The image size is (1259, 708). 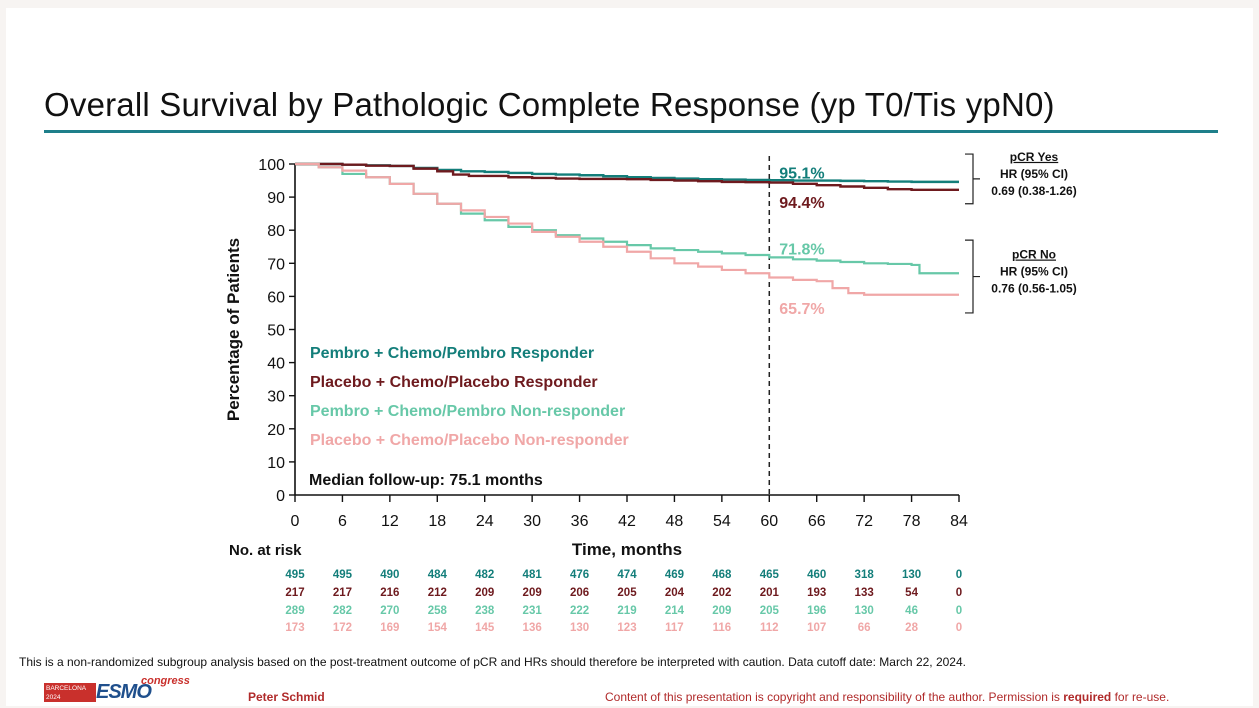 What do you see at coordinates (864, 521) in the screenshot?
I see `x-tick-label: 72` at bounding box center [864, 521].